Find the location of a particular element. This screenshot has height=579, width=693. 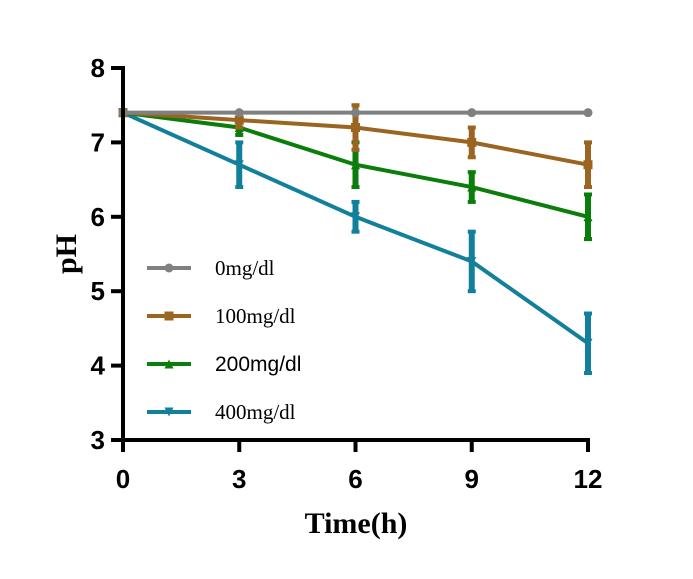

y-tick-label: 5 is located at coordinates (98, 291).